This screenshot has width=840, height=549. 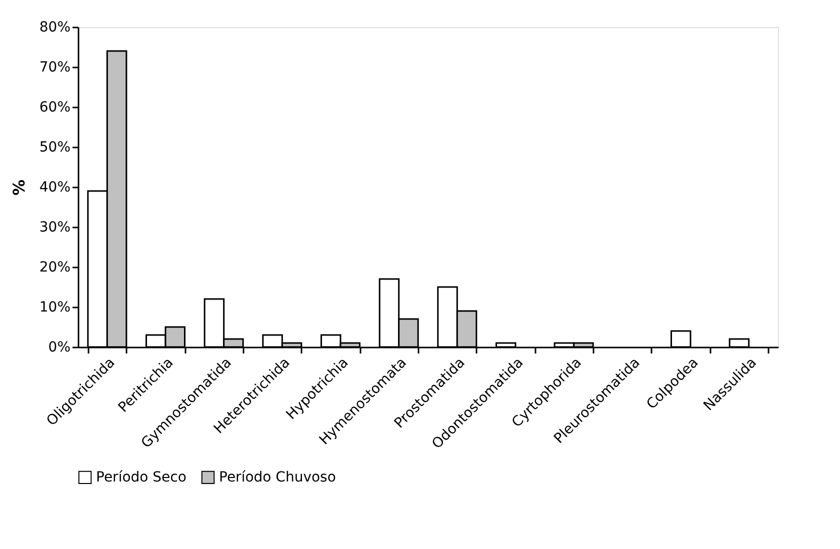 What do you see at coordinates (54, 188) in the screenshot?
I see `y-tick-label: 40%` at bounding box center [54, 188].